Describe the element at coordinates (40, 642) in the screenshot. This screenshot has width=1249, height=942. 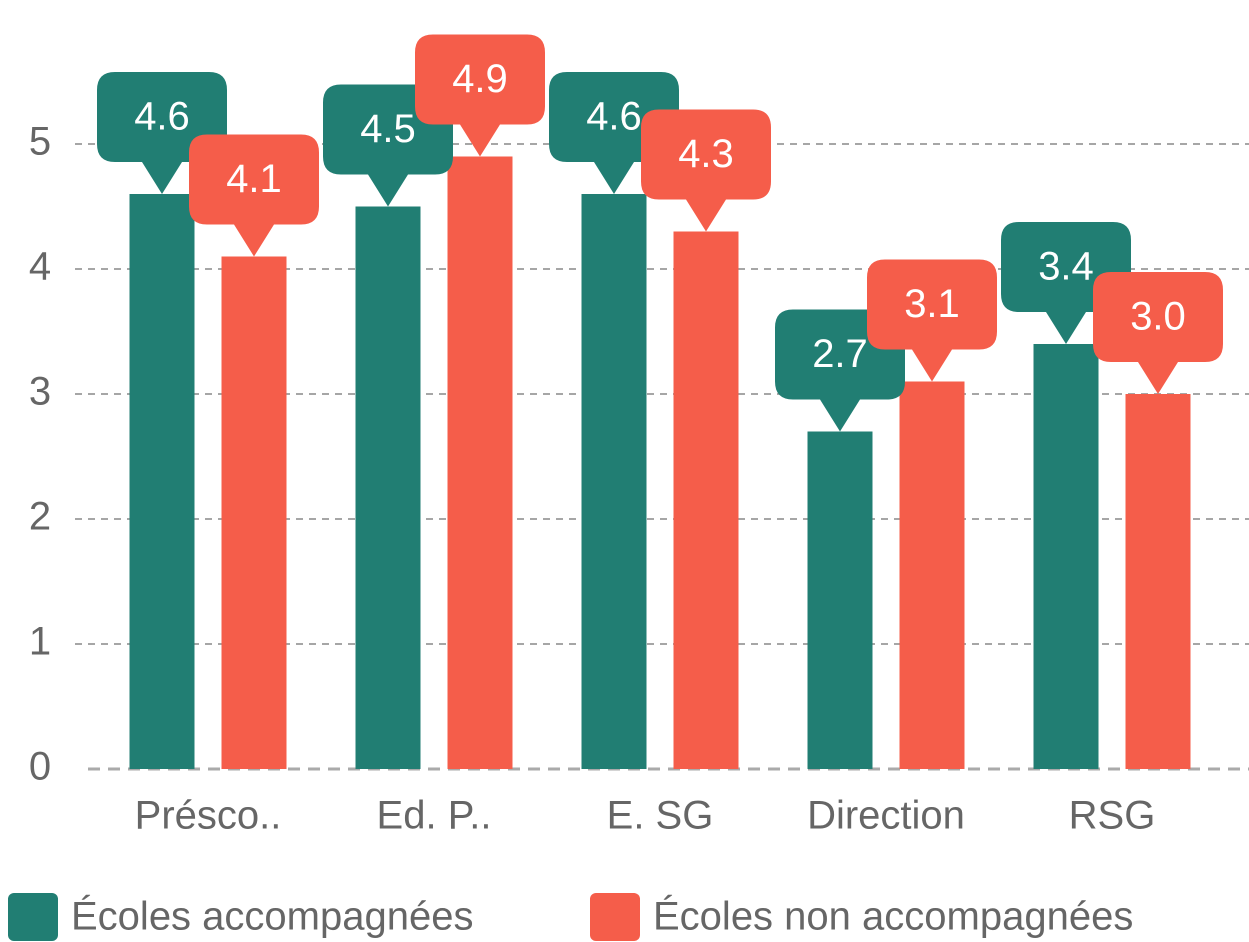
I see `y-tick-label: 1` at that location.